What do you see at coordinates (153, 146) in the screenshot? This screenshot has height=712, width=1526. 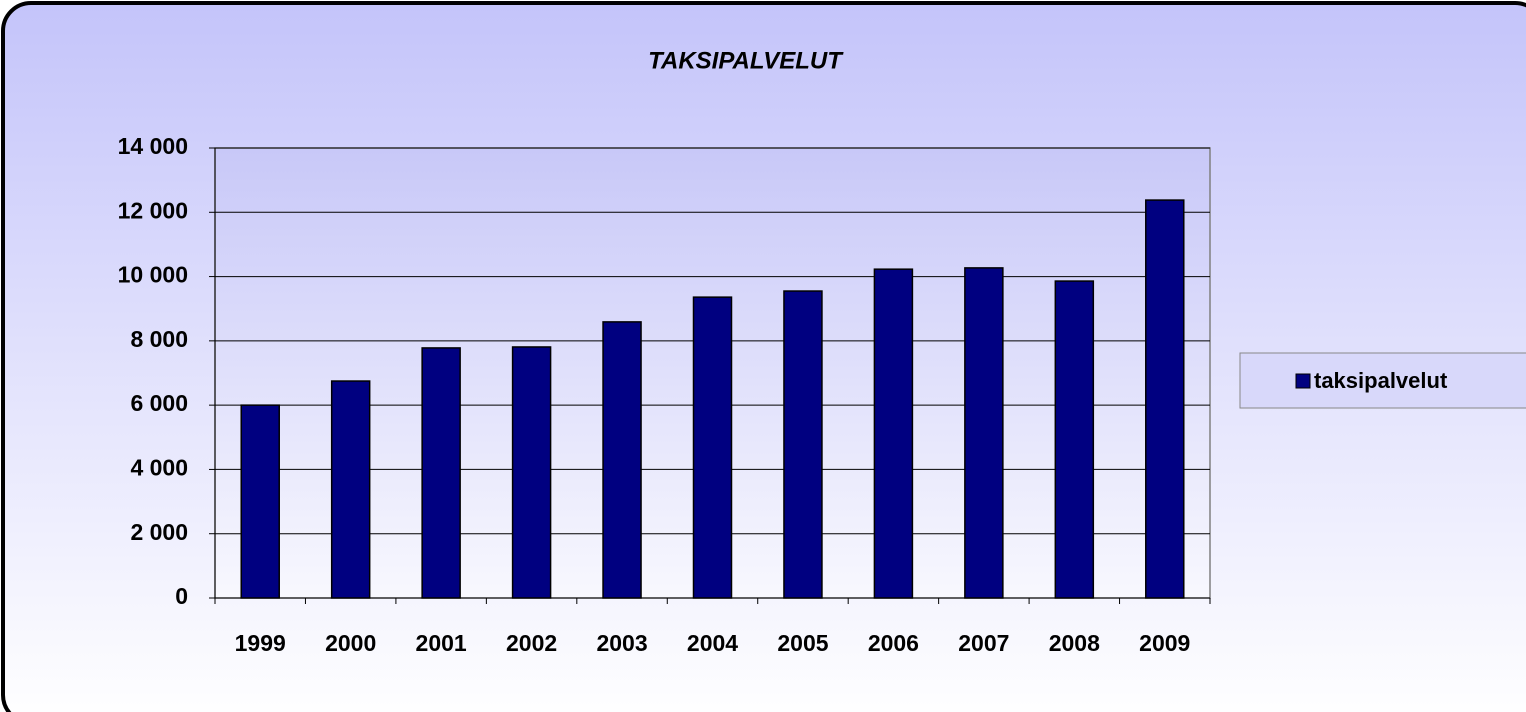 I see `y-tick-label: 14 000` at bounding box center [153, 146].